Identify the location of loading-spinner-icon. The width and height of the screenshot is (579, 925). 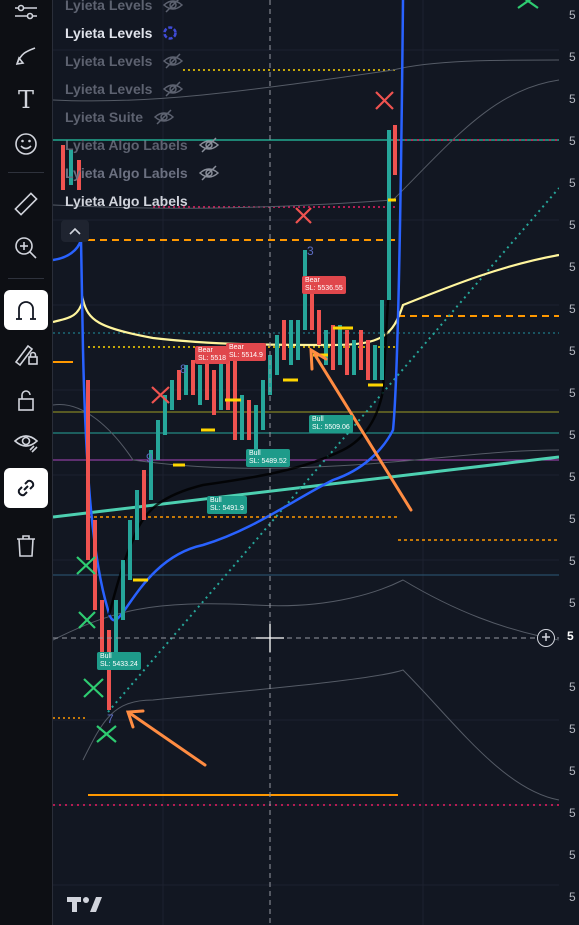
(170, 33).